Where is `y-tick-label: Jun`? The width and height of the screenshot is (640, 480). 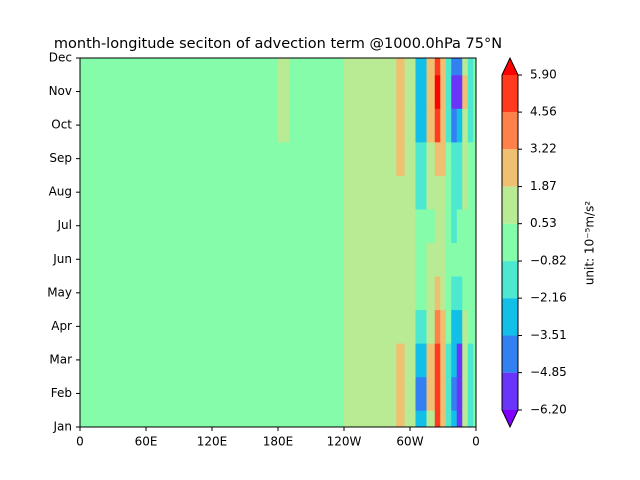
y-tick-label: Jun is located at coordinates (62, 259).